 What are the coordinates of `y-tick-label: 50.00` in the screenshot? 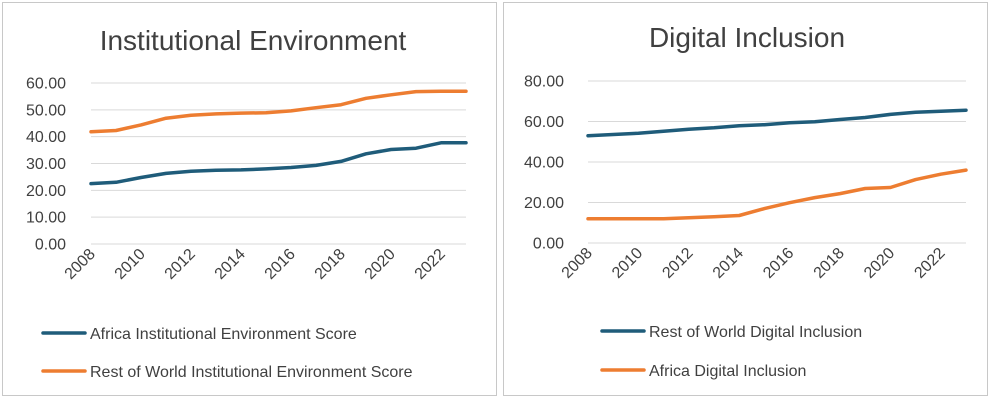 It's located at (46, 110).